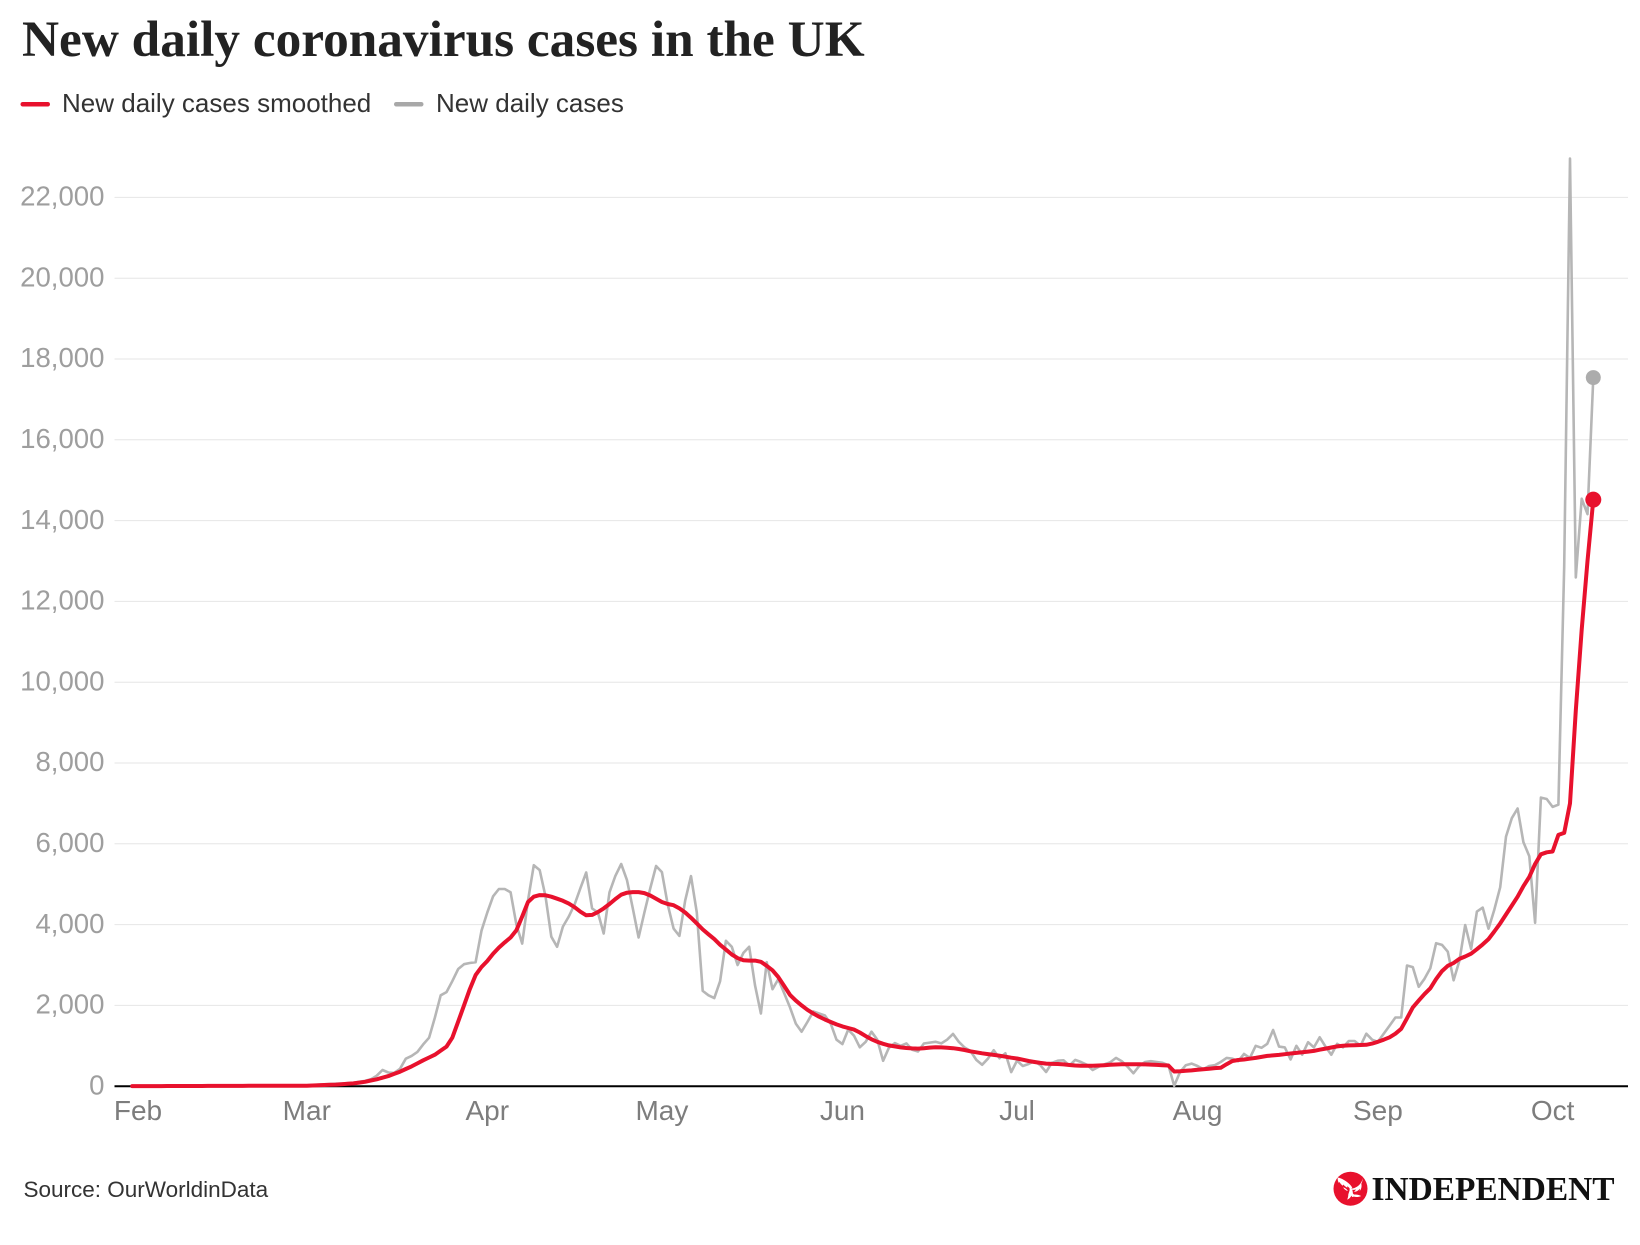 Image resolution: width=1640 pixels, height=1245 pixels. Describe the element at coordinates (443, 39) in the screenshot. I see `svg-text:New daily coronavirus cases in: New daily coronavirus cases in the UK` at that location.